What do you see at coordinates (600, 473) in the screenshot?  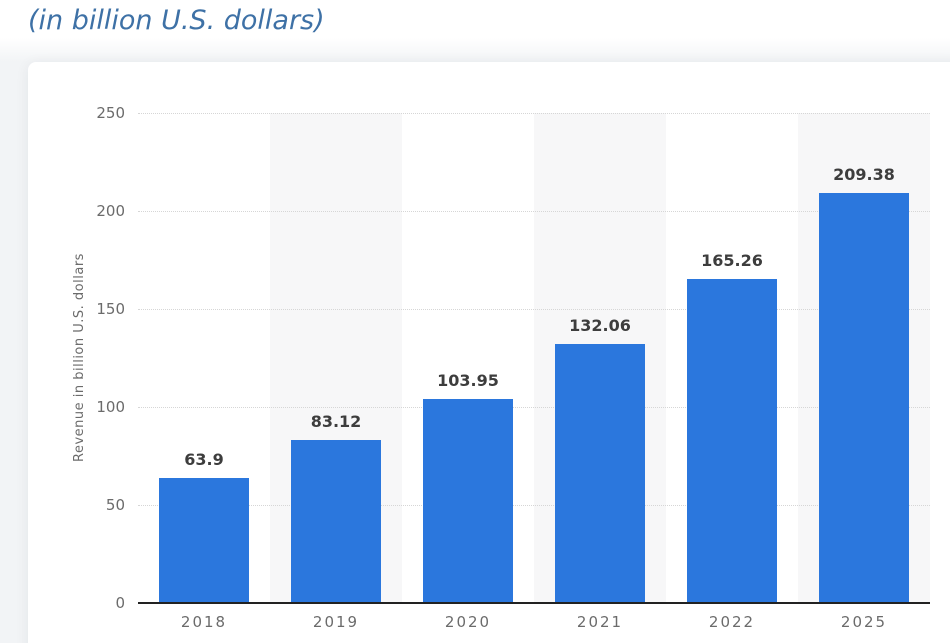 I see `bar-2021` at bounding box center [600, 473].